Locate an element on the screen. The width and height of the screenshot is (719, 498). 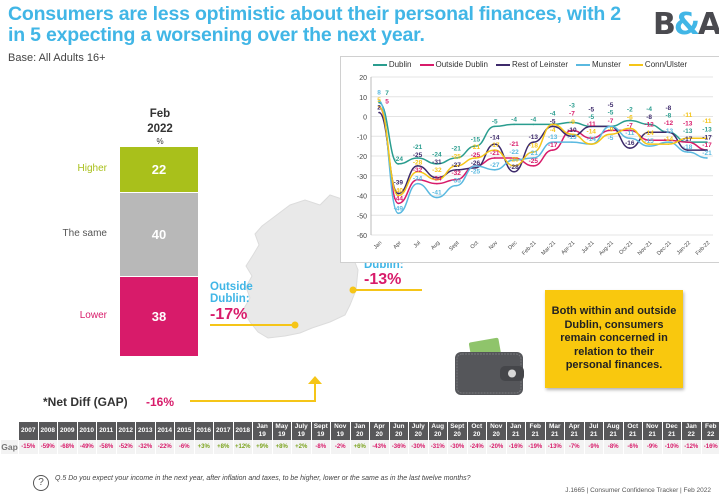
legend-swatch is located at coordinates (635, 65).